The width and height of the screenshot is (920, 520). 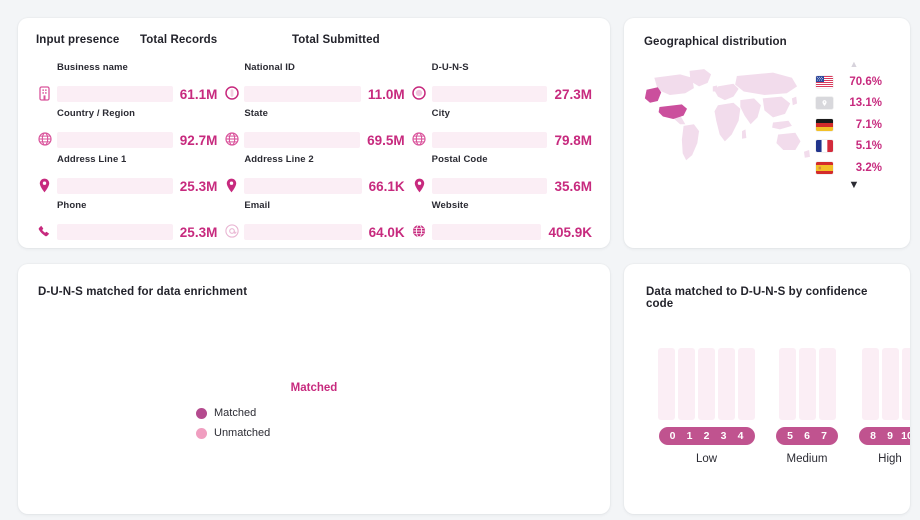 I want to click on field-label: City, so click(x=440, y=113).